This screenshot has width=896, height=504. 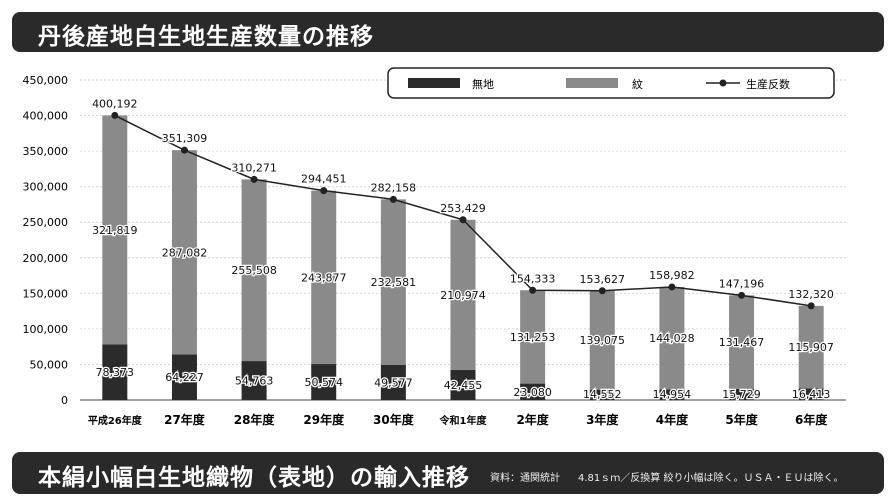 What do you see at coordinates (672, 275) in the screenshot?
I see `total-value-label: 158,982` at bounding box center [672, 275].